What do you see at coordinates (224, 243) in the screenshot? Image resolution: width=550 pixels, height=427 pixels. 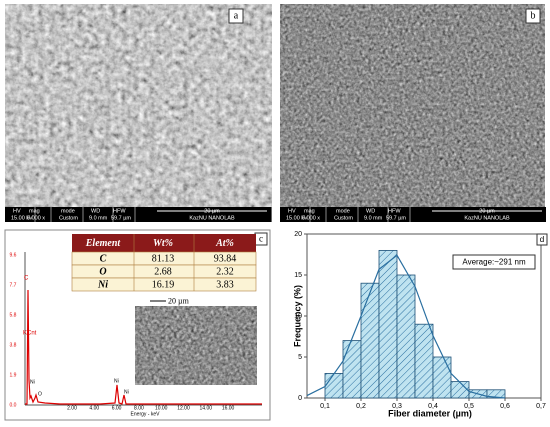 I see `table-header: At%` at bounding box center [224, 243].